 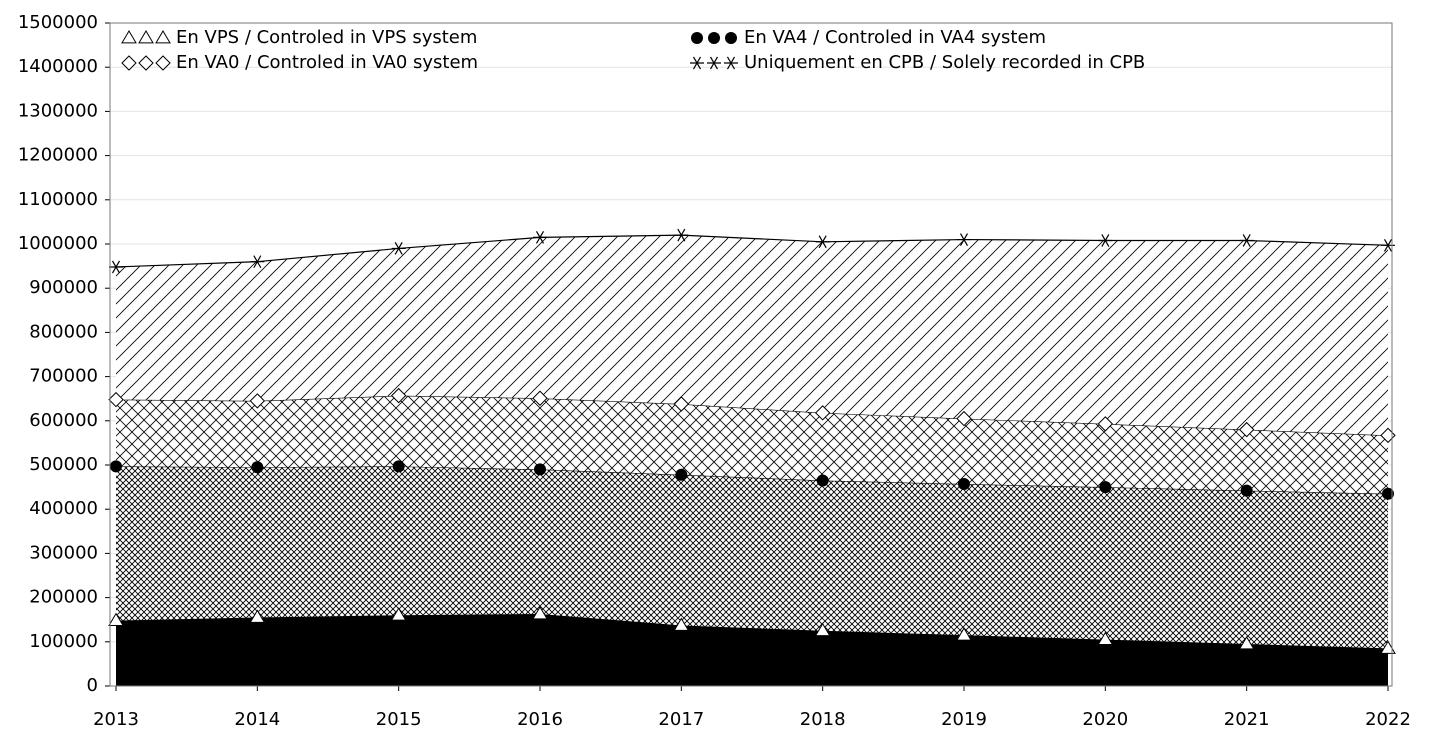 I want to click on y-tick-label: 600000, so click(x=63, y=420).